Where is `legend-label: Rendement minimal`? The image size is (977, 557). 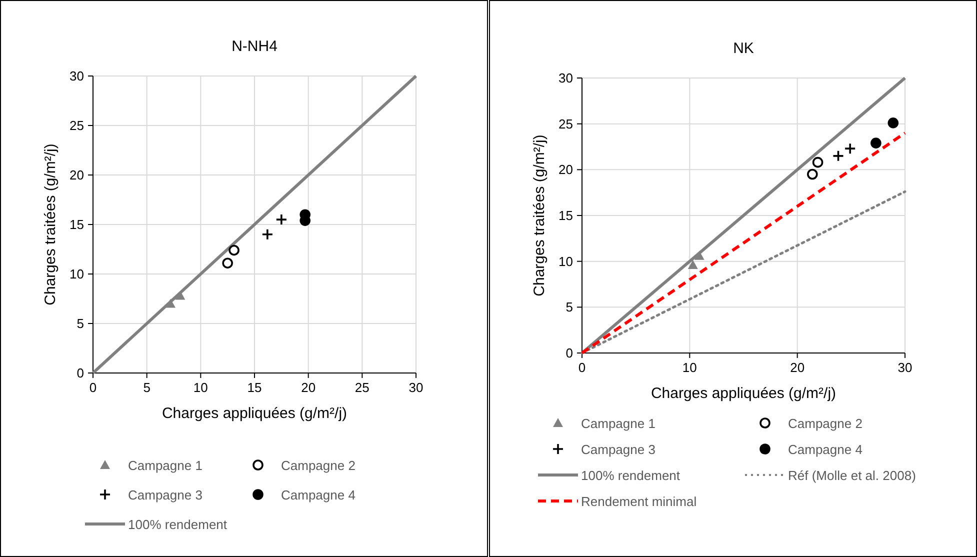
legend-label: Rendement minimal is located at coordinates (639, 501).